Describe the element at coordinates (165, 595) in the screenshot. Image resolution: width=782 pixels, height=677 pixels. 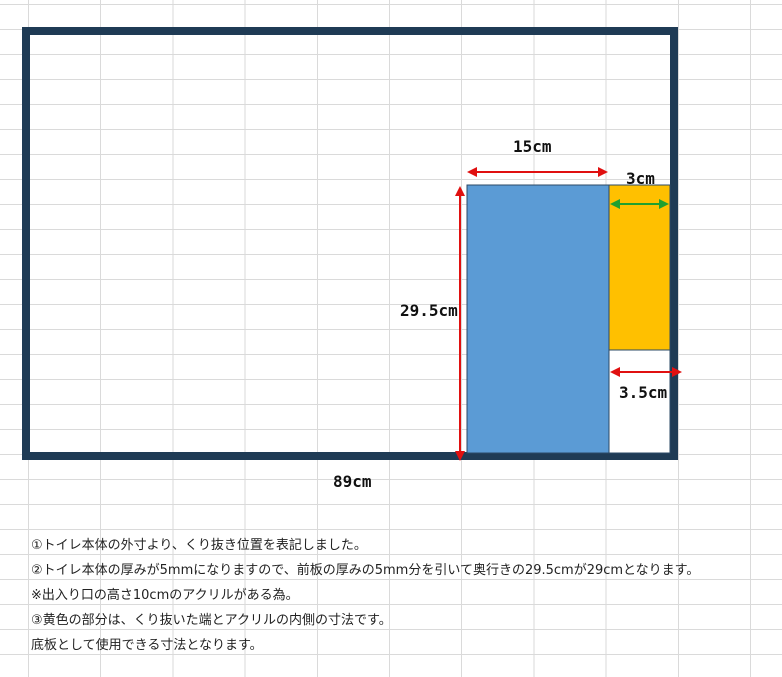
I see `note-3: ※出入り口の高さ10cmのアクリルがある為。` at that location.